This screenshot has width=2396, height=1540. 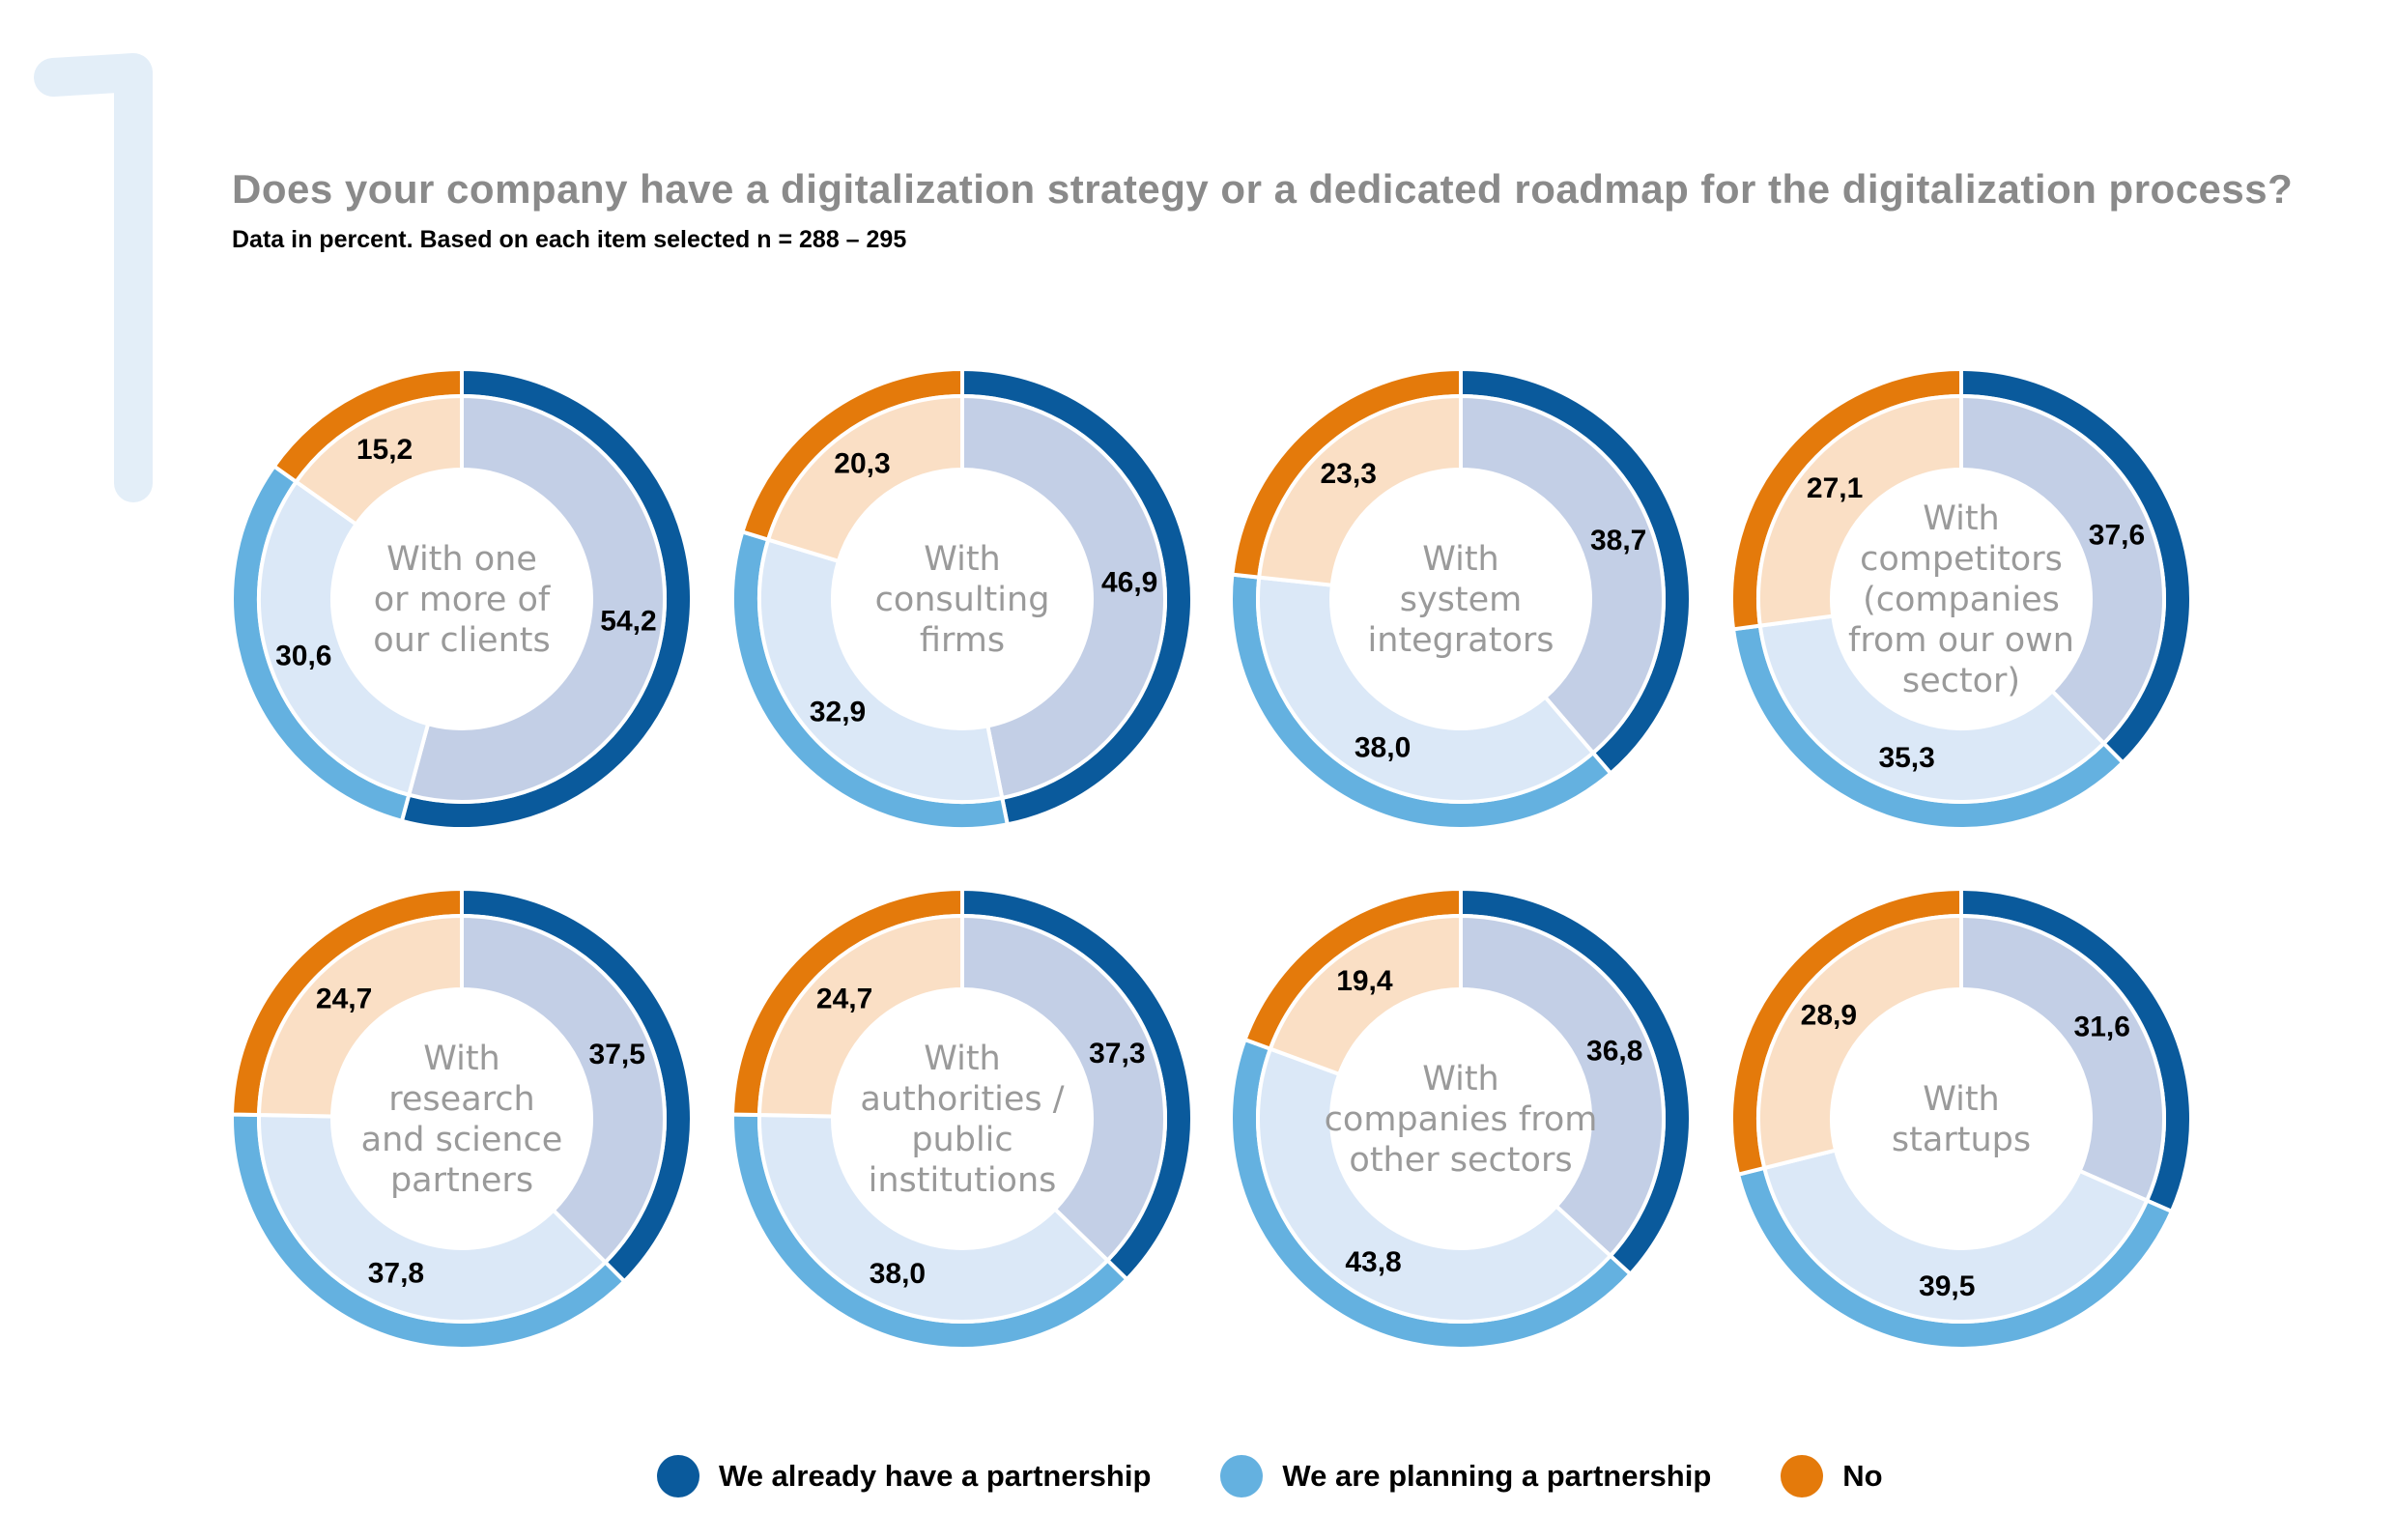 What do you see at coordinates (1835, 488) in the screenshot?
I see `value-label-no: 27,1` at bounding box center [1835, 488].